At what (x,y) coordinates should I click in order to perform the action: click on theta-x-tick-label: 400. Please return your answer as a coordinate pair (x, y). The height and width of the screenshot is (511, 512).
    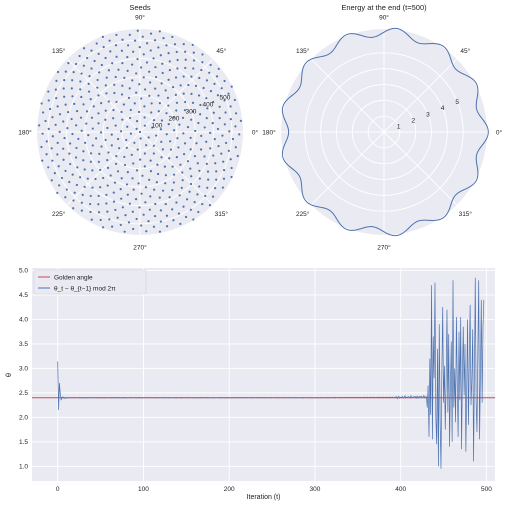
    Looking at the image, I should click on (400, 489).